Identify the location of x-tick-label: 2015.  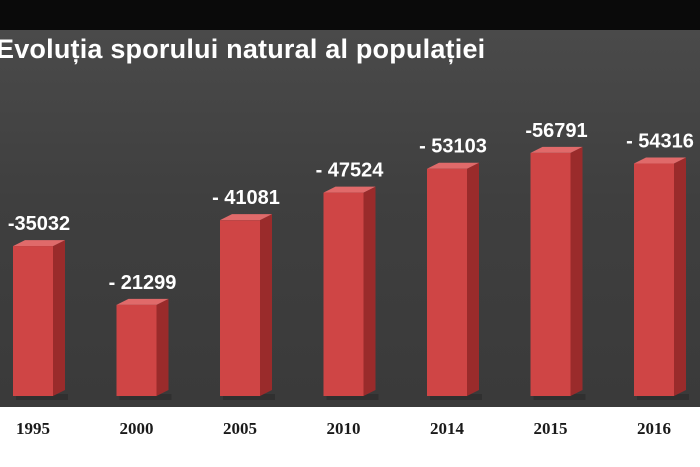
(551, 428).